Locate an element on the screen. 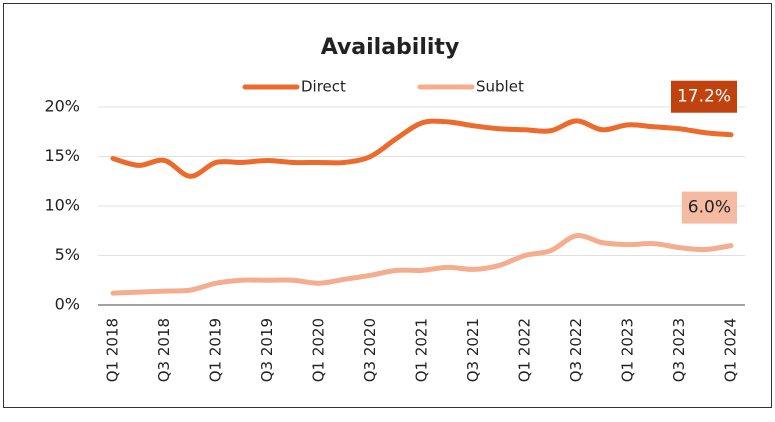  legend-label: Direct is located at coordinates (323, 87).